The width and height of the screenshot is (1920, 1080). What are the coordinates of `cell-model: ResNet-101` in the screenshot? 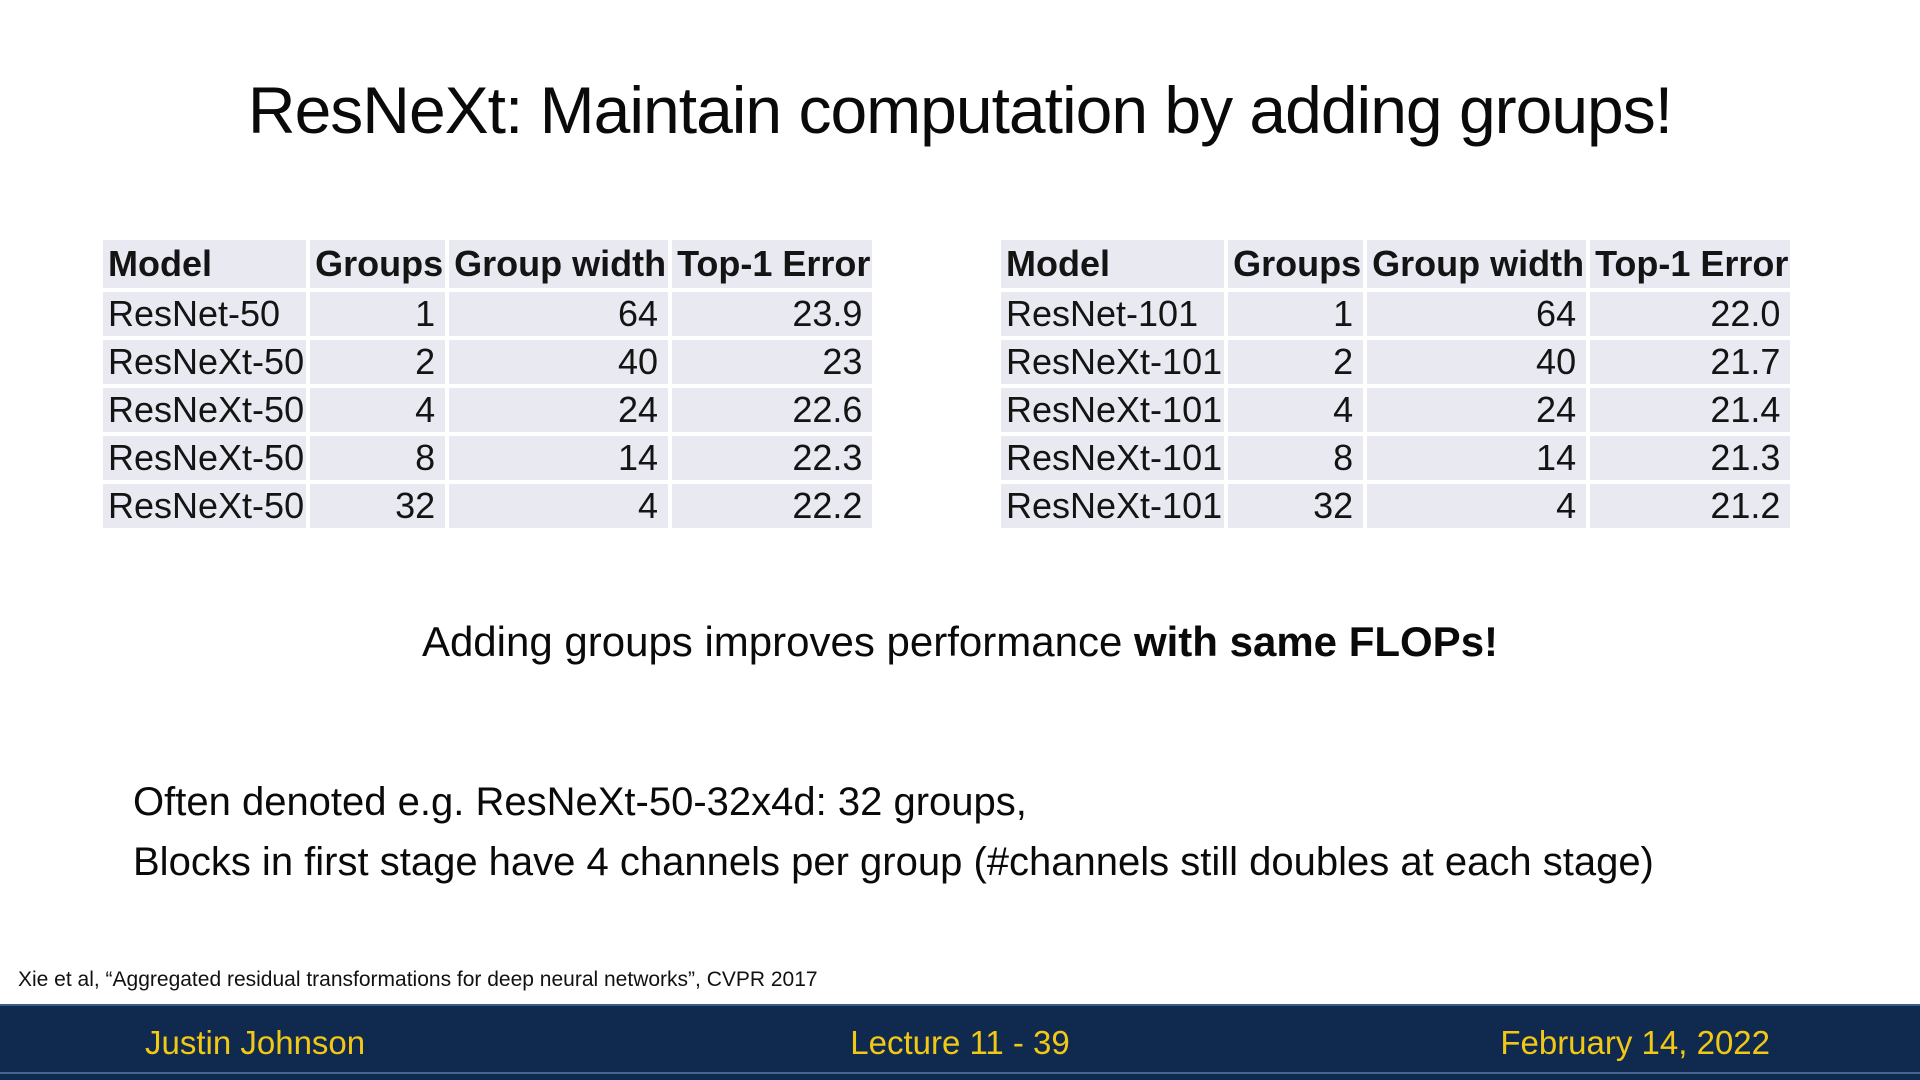 It's located at (1113, 314).